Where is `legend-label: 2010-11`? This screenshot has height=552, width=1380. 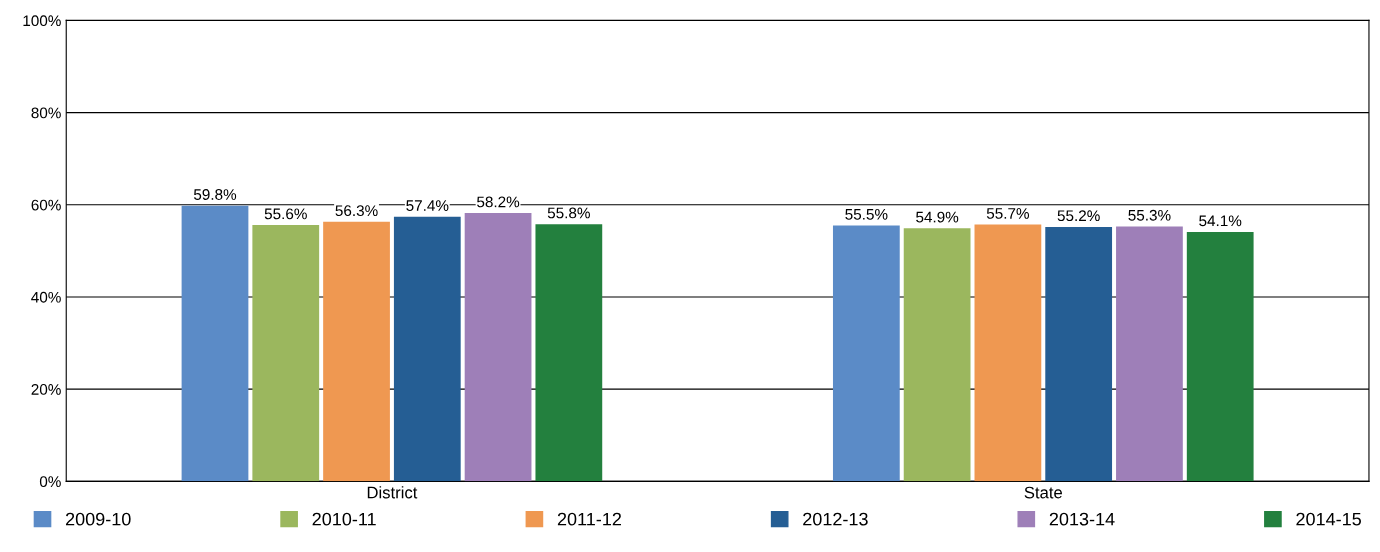
legend-label: 2010-11 is located at coordinates (344, 519).